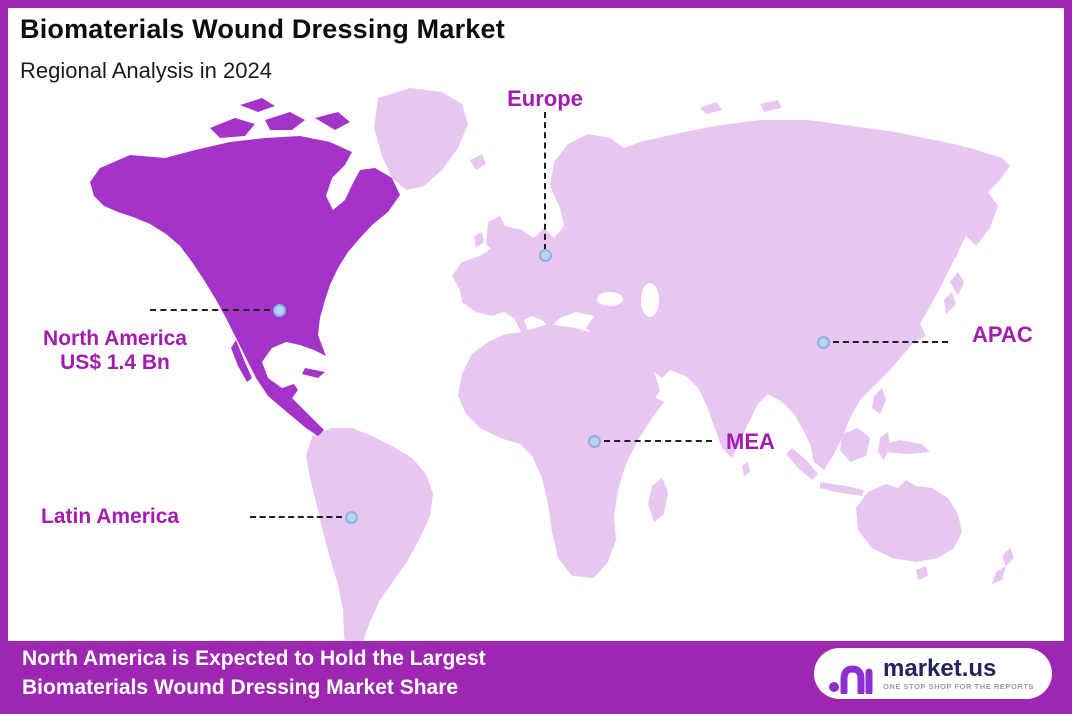 The image size is (1072, 714). What do you see at coordinates (313, 373) in the screenshot?
I see `landmass-cuba` at bounding box center [313, 373].